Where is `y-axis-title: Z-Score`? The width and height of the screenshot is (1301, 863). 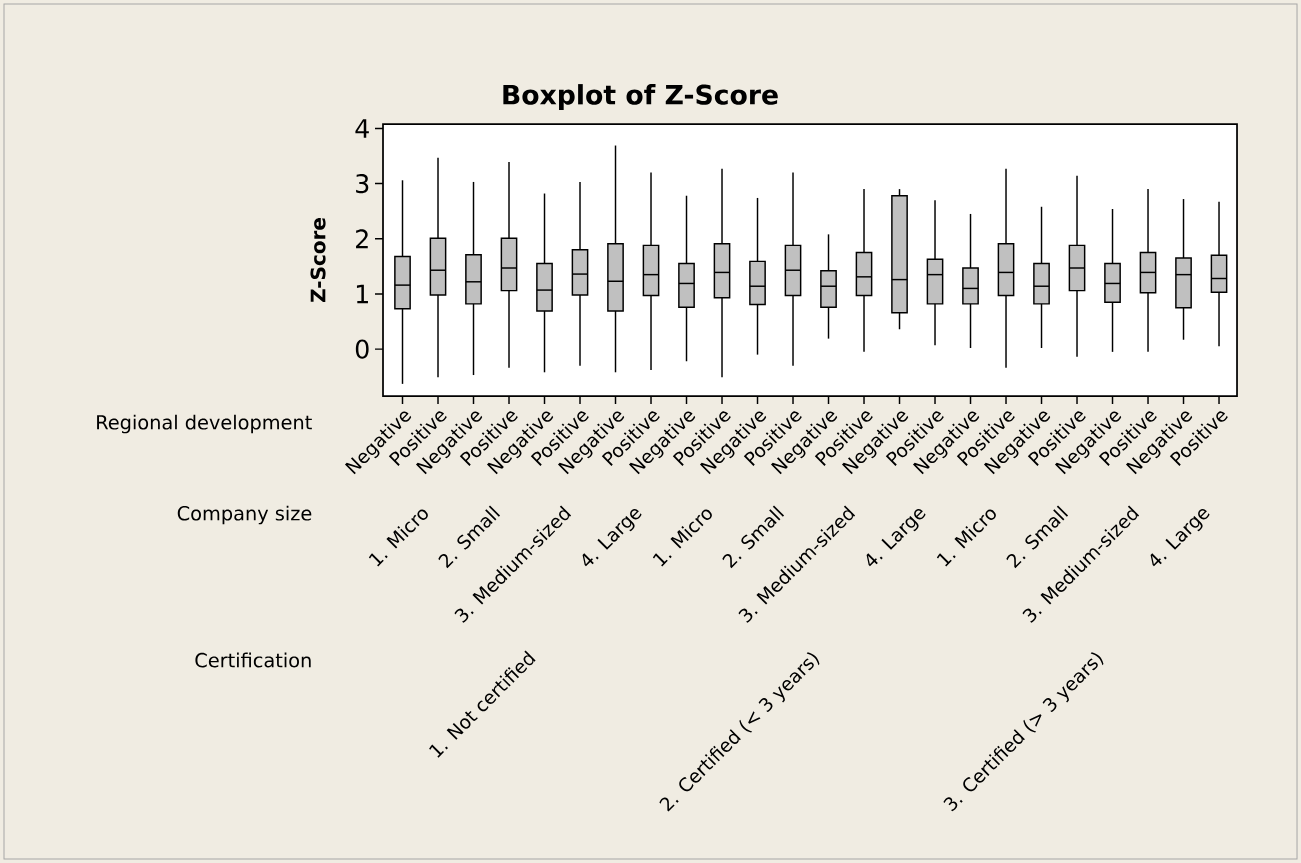 y-axis-title: Z-Score is located at coordinates (318, 260).